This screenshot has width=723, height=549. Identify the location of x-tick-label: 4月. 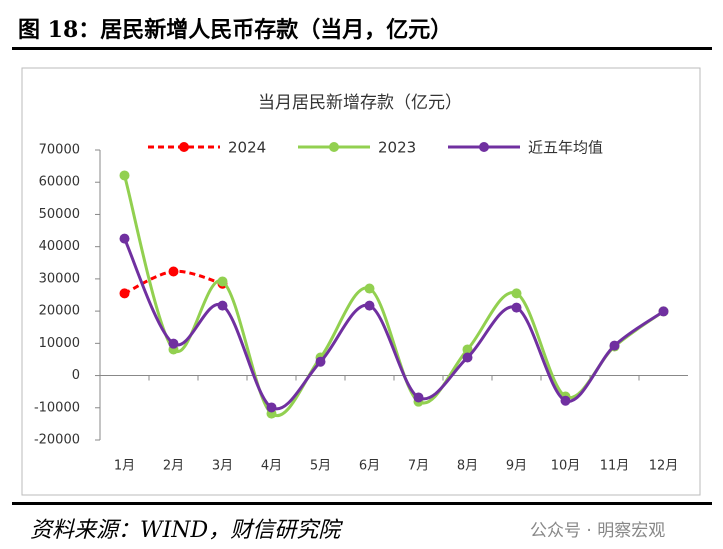
(271, 466).